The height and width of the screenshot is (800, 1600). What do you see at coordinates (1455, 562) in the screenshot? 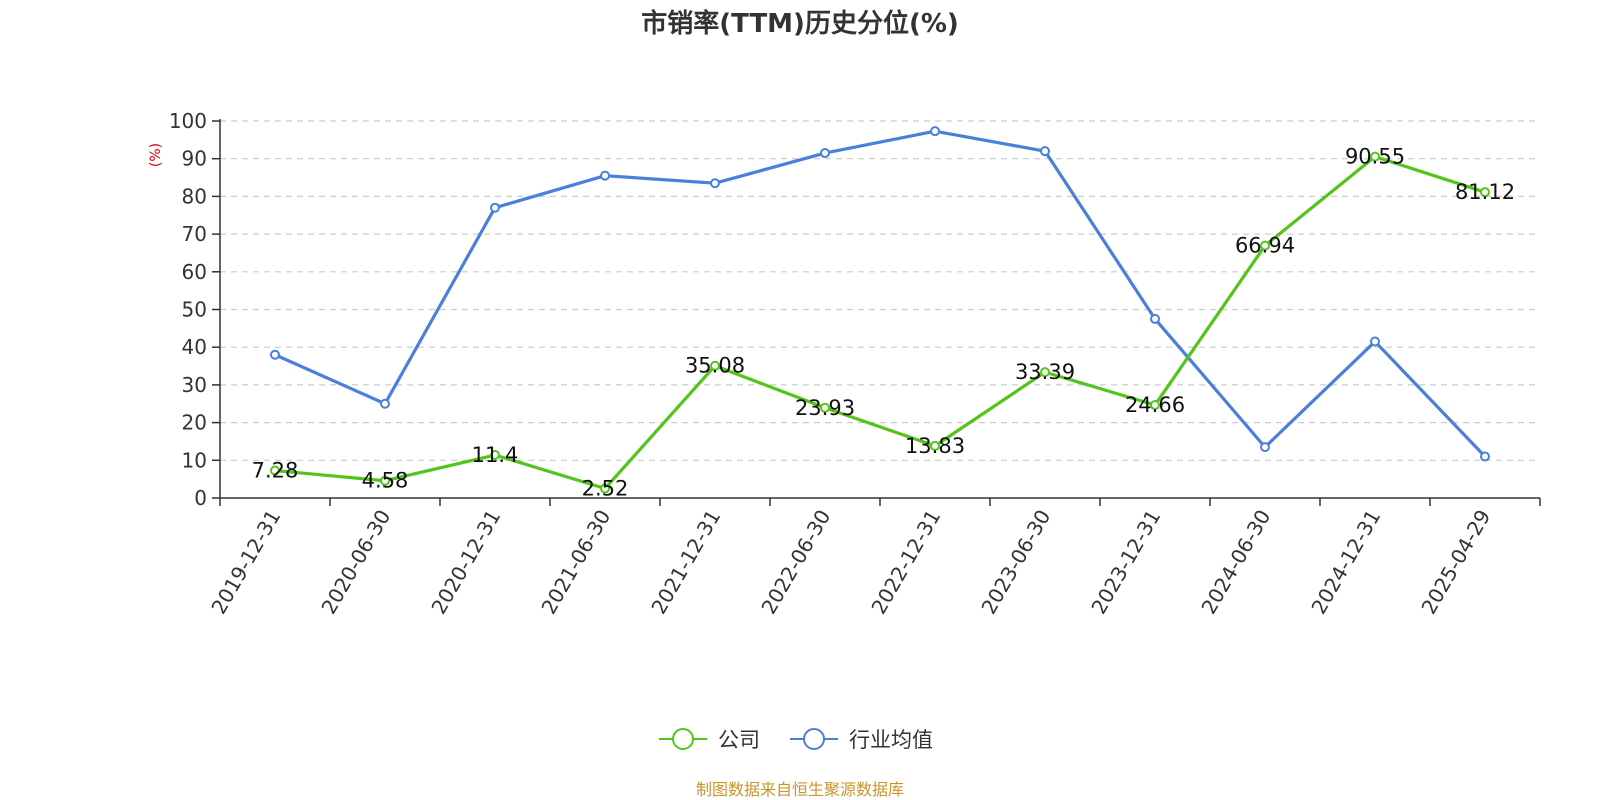
I see `x-tick-label-2025-04-29: 2025-04-29` at bounding box center [1455, 562].